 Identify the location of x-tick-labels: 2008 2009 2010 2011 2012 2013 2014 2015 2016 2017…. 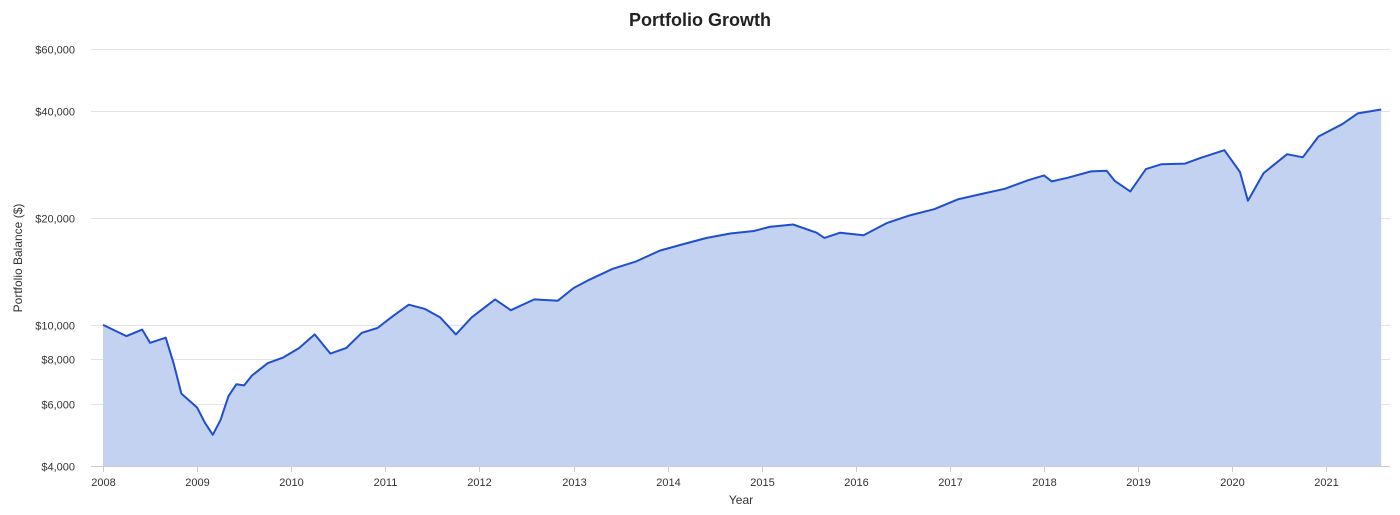
(715, 477).